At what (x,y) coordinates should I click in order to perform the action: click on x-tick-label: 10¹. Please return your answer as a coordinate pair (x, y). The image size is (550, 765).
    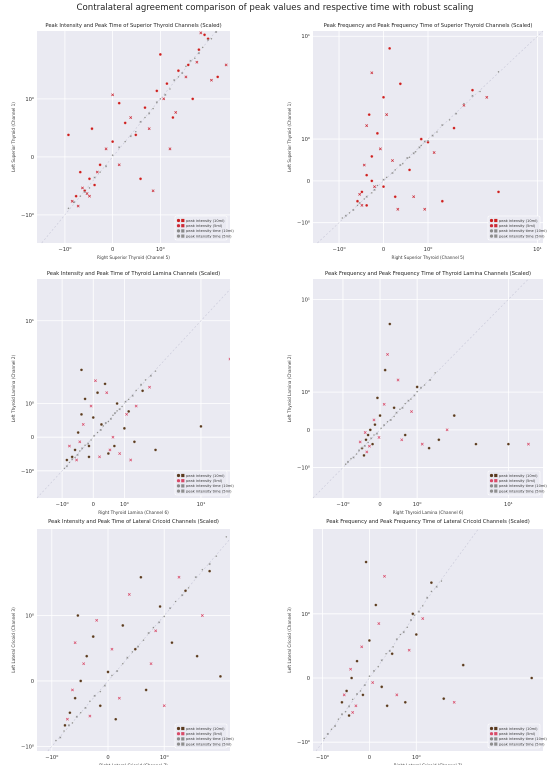
    Looking at the image, I should click on (508, 505).